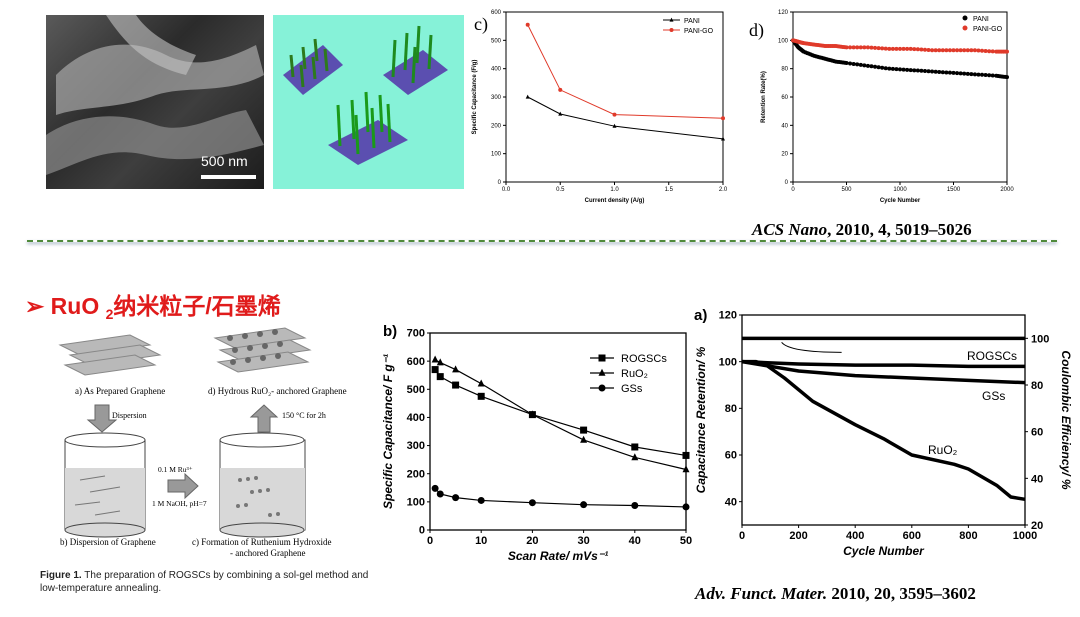 This screenshot has height=617, width=1080. I want to click on x-tick-label: 30, so click(583, 541).